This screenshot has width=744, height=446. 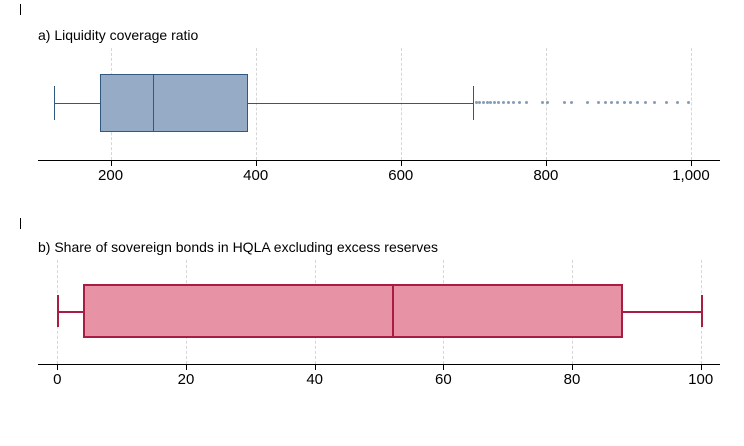 I want to click on x-axis-ticks-panel-a: 200 400 600 800 1,000, so click(x=379, y=175).